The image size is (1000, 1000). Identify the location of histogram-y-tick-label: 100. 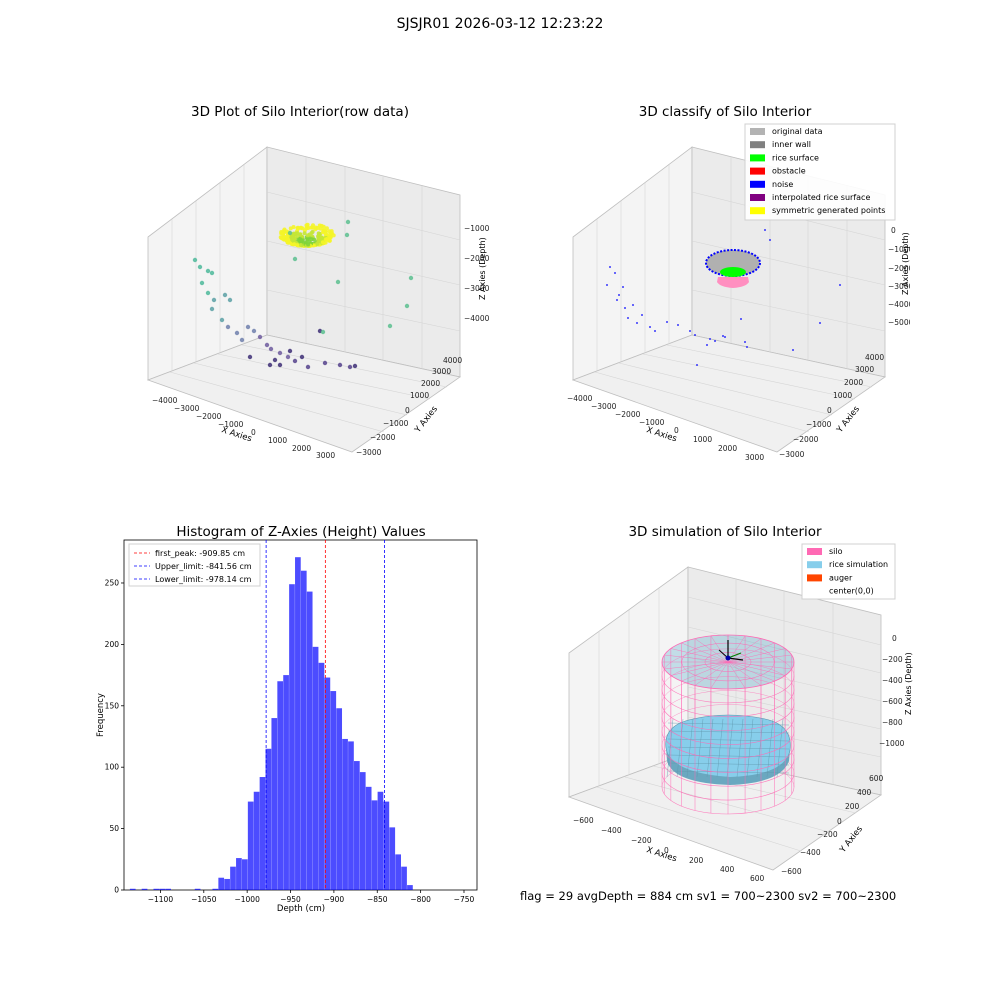
(112, 767).